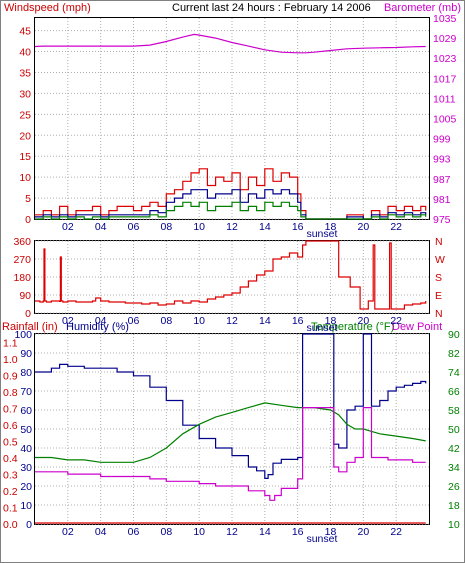 The image size is (465, 563). What do you see at coordinates (454, 373) in the screenshot?
I see `temperature-tick-label: 74` at bounding box center [454, 373].